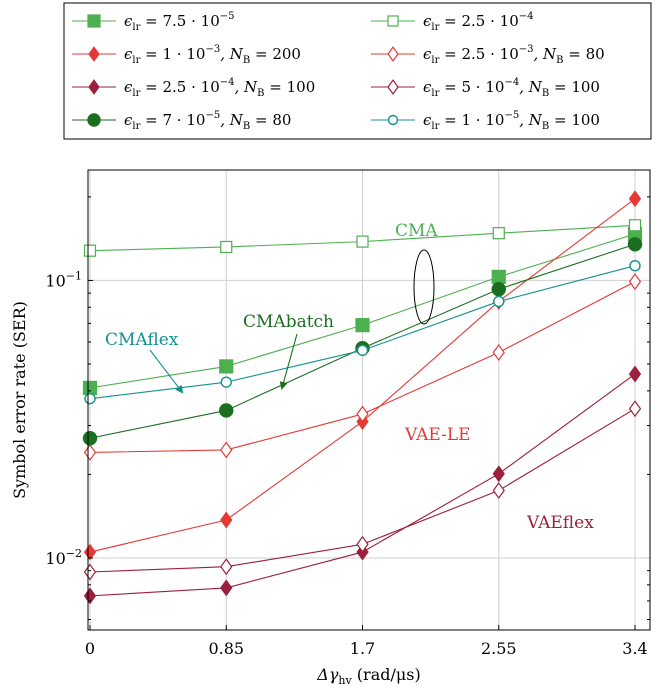 The width and height of the screenshot is (654, 690). I want to click on legend-entry-4: ϵlr = 2.5 · 10−4, NB = 100, so click(193, 88).